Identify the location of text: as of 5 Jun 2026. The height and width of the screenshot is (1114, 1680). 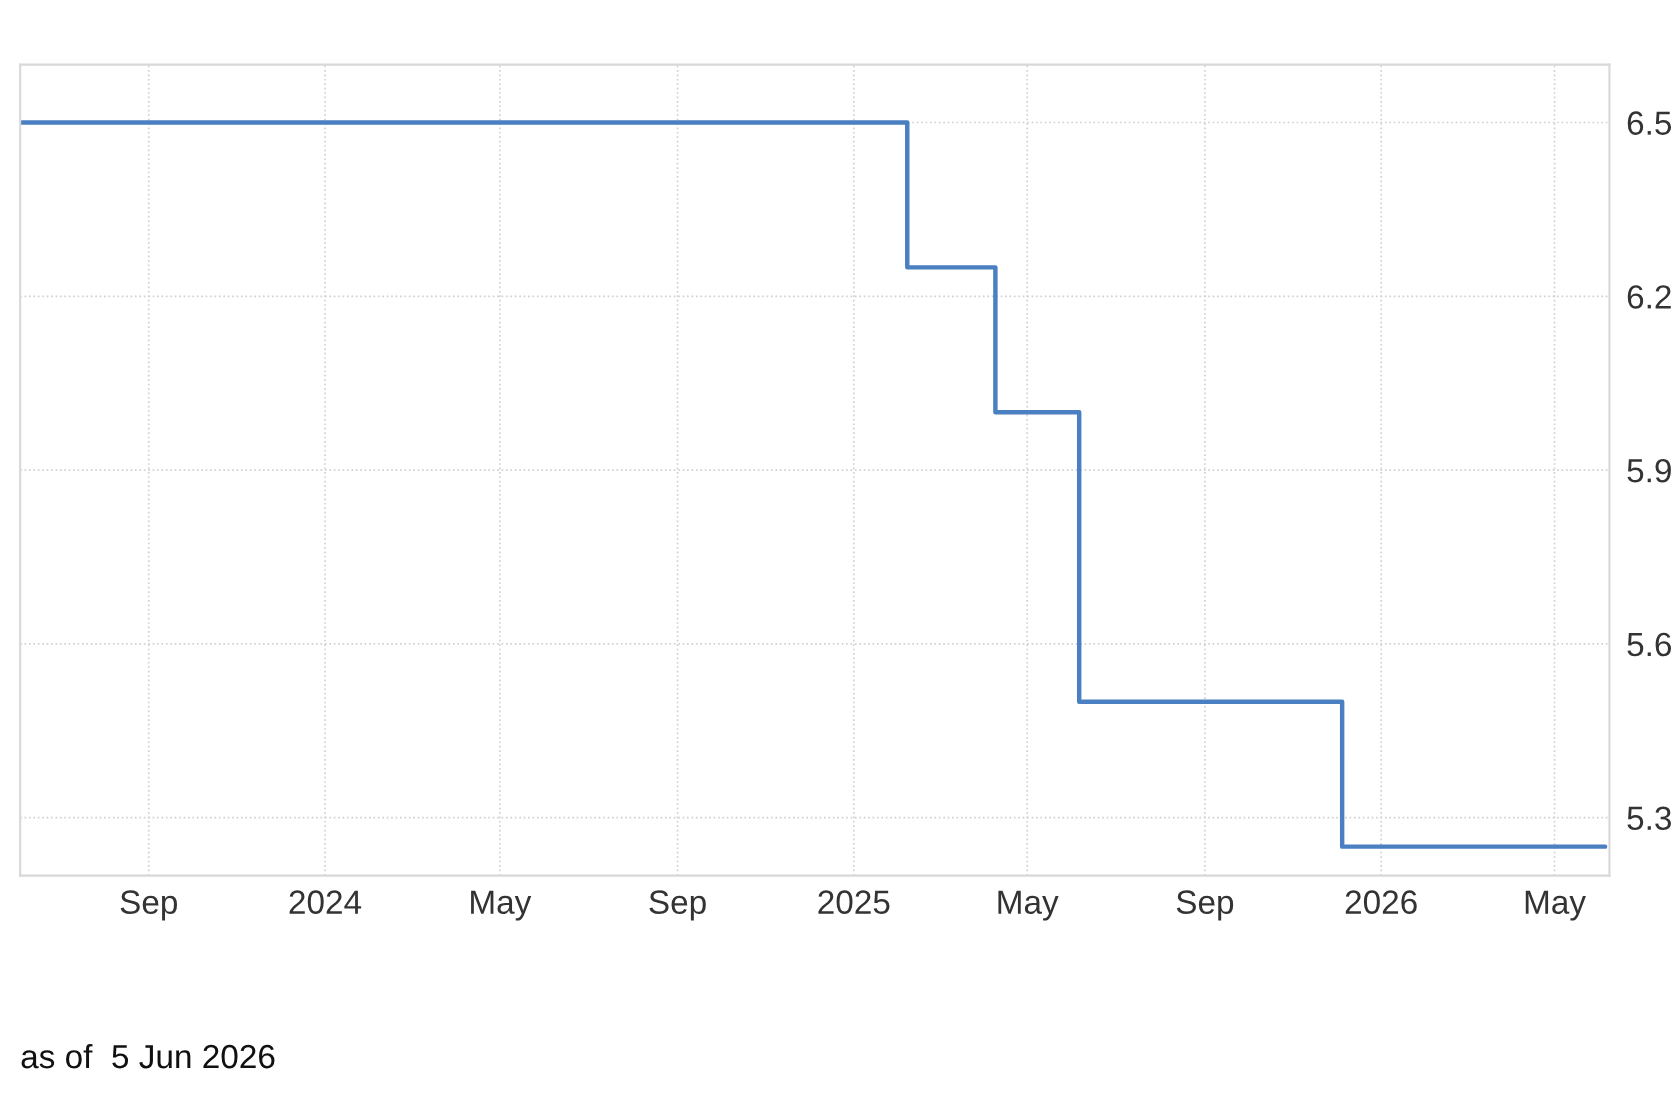
(148, 1056).